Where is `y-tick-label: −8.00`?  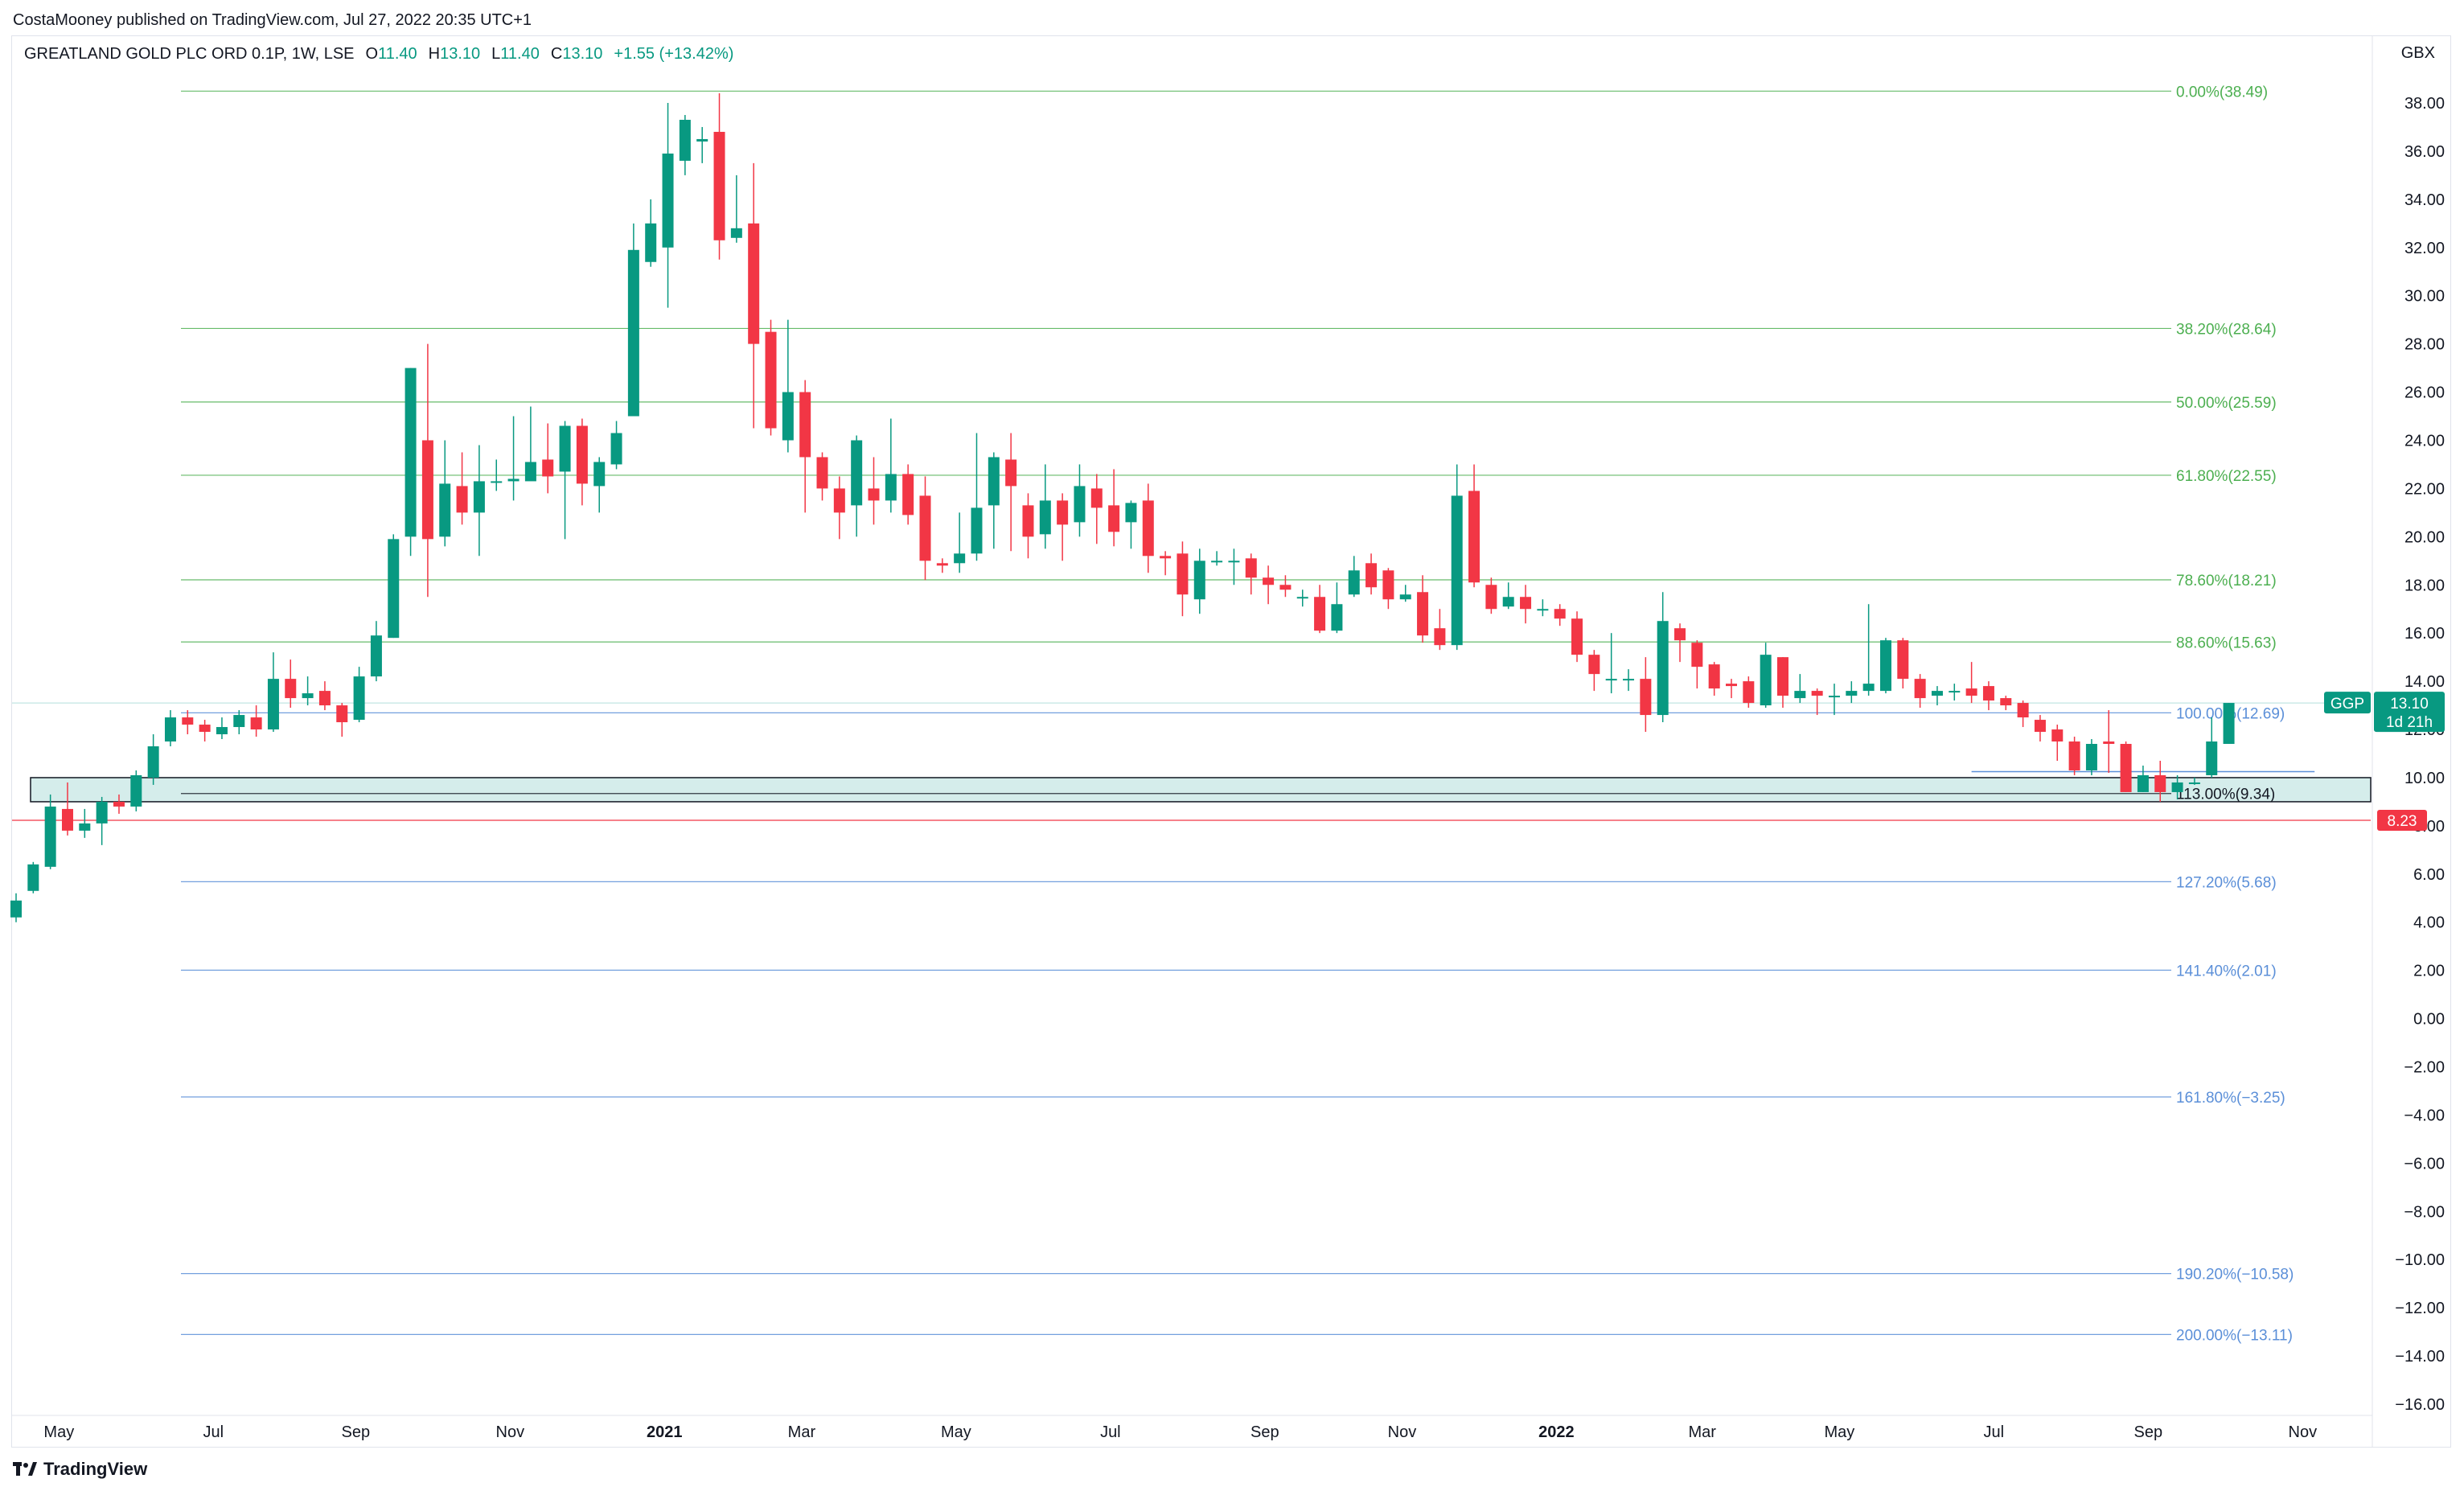
y-tick-label: −8.00 is located at coordinates (2424, 1212).